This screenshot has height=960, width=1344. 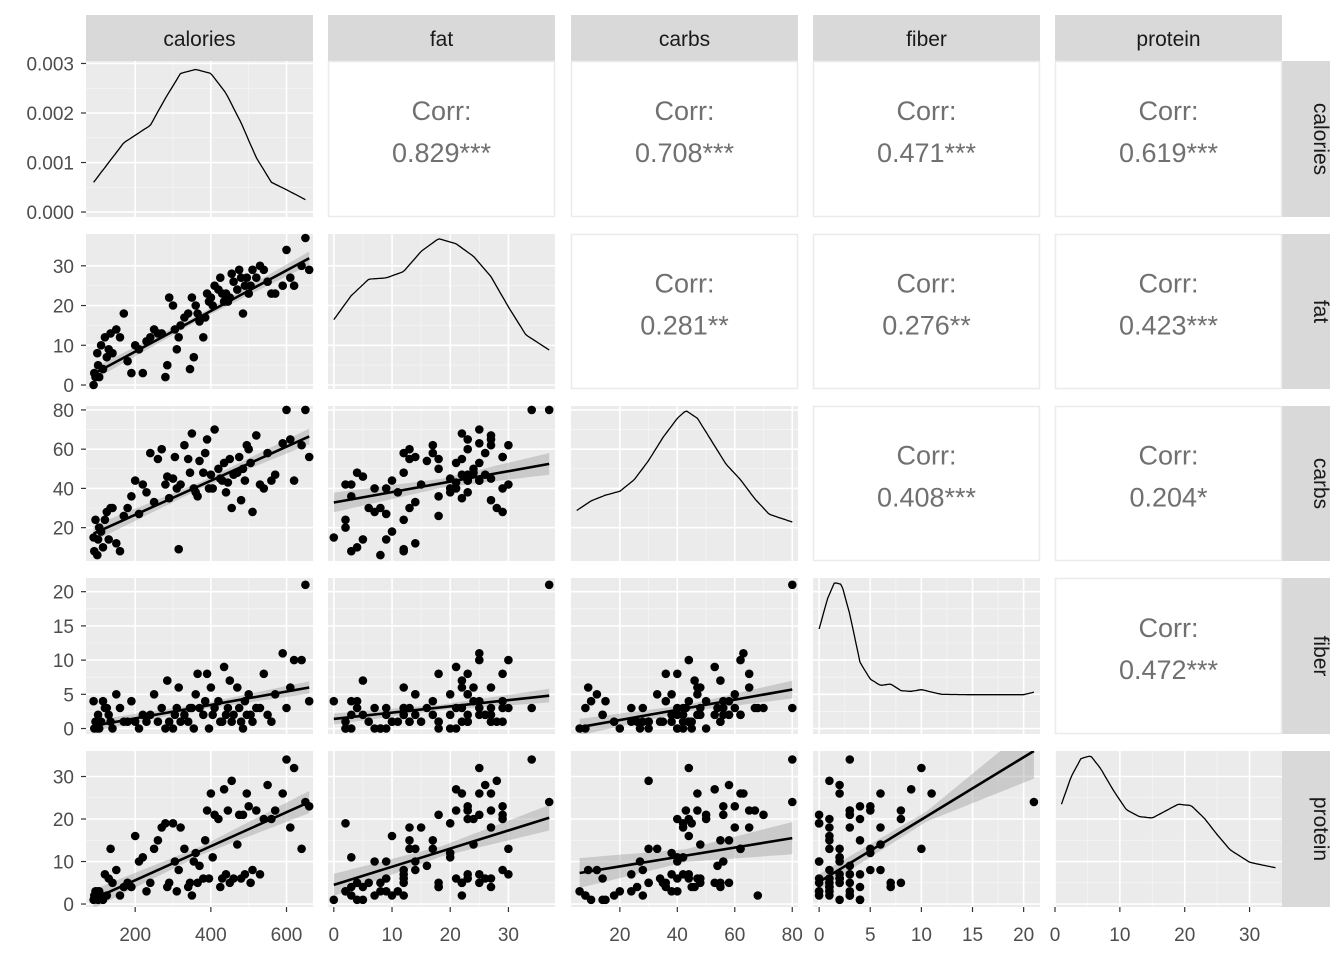 I want to click on corr-panel-border, so click(x=926, y=483).